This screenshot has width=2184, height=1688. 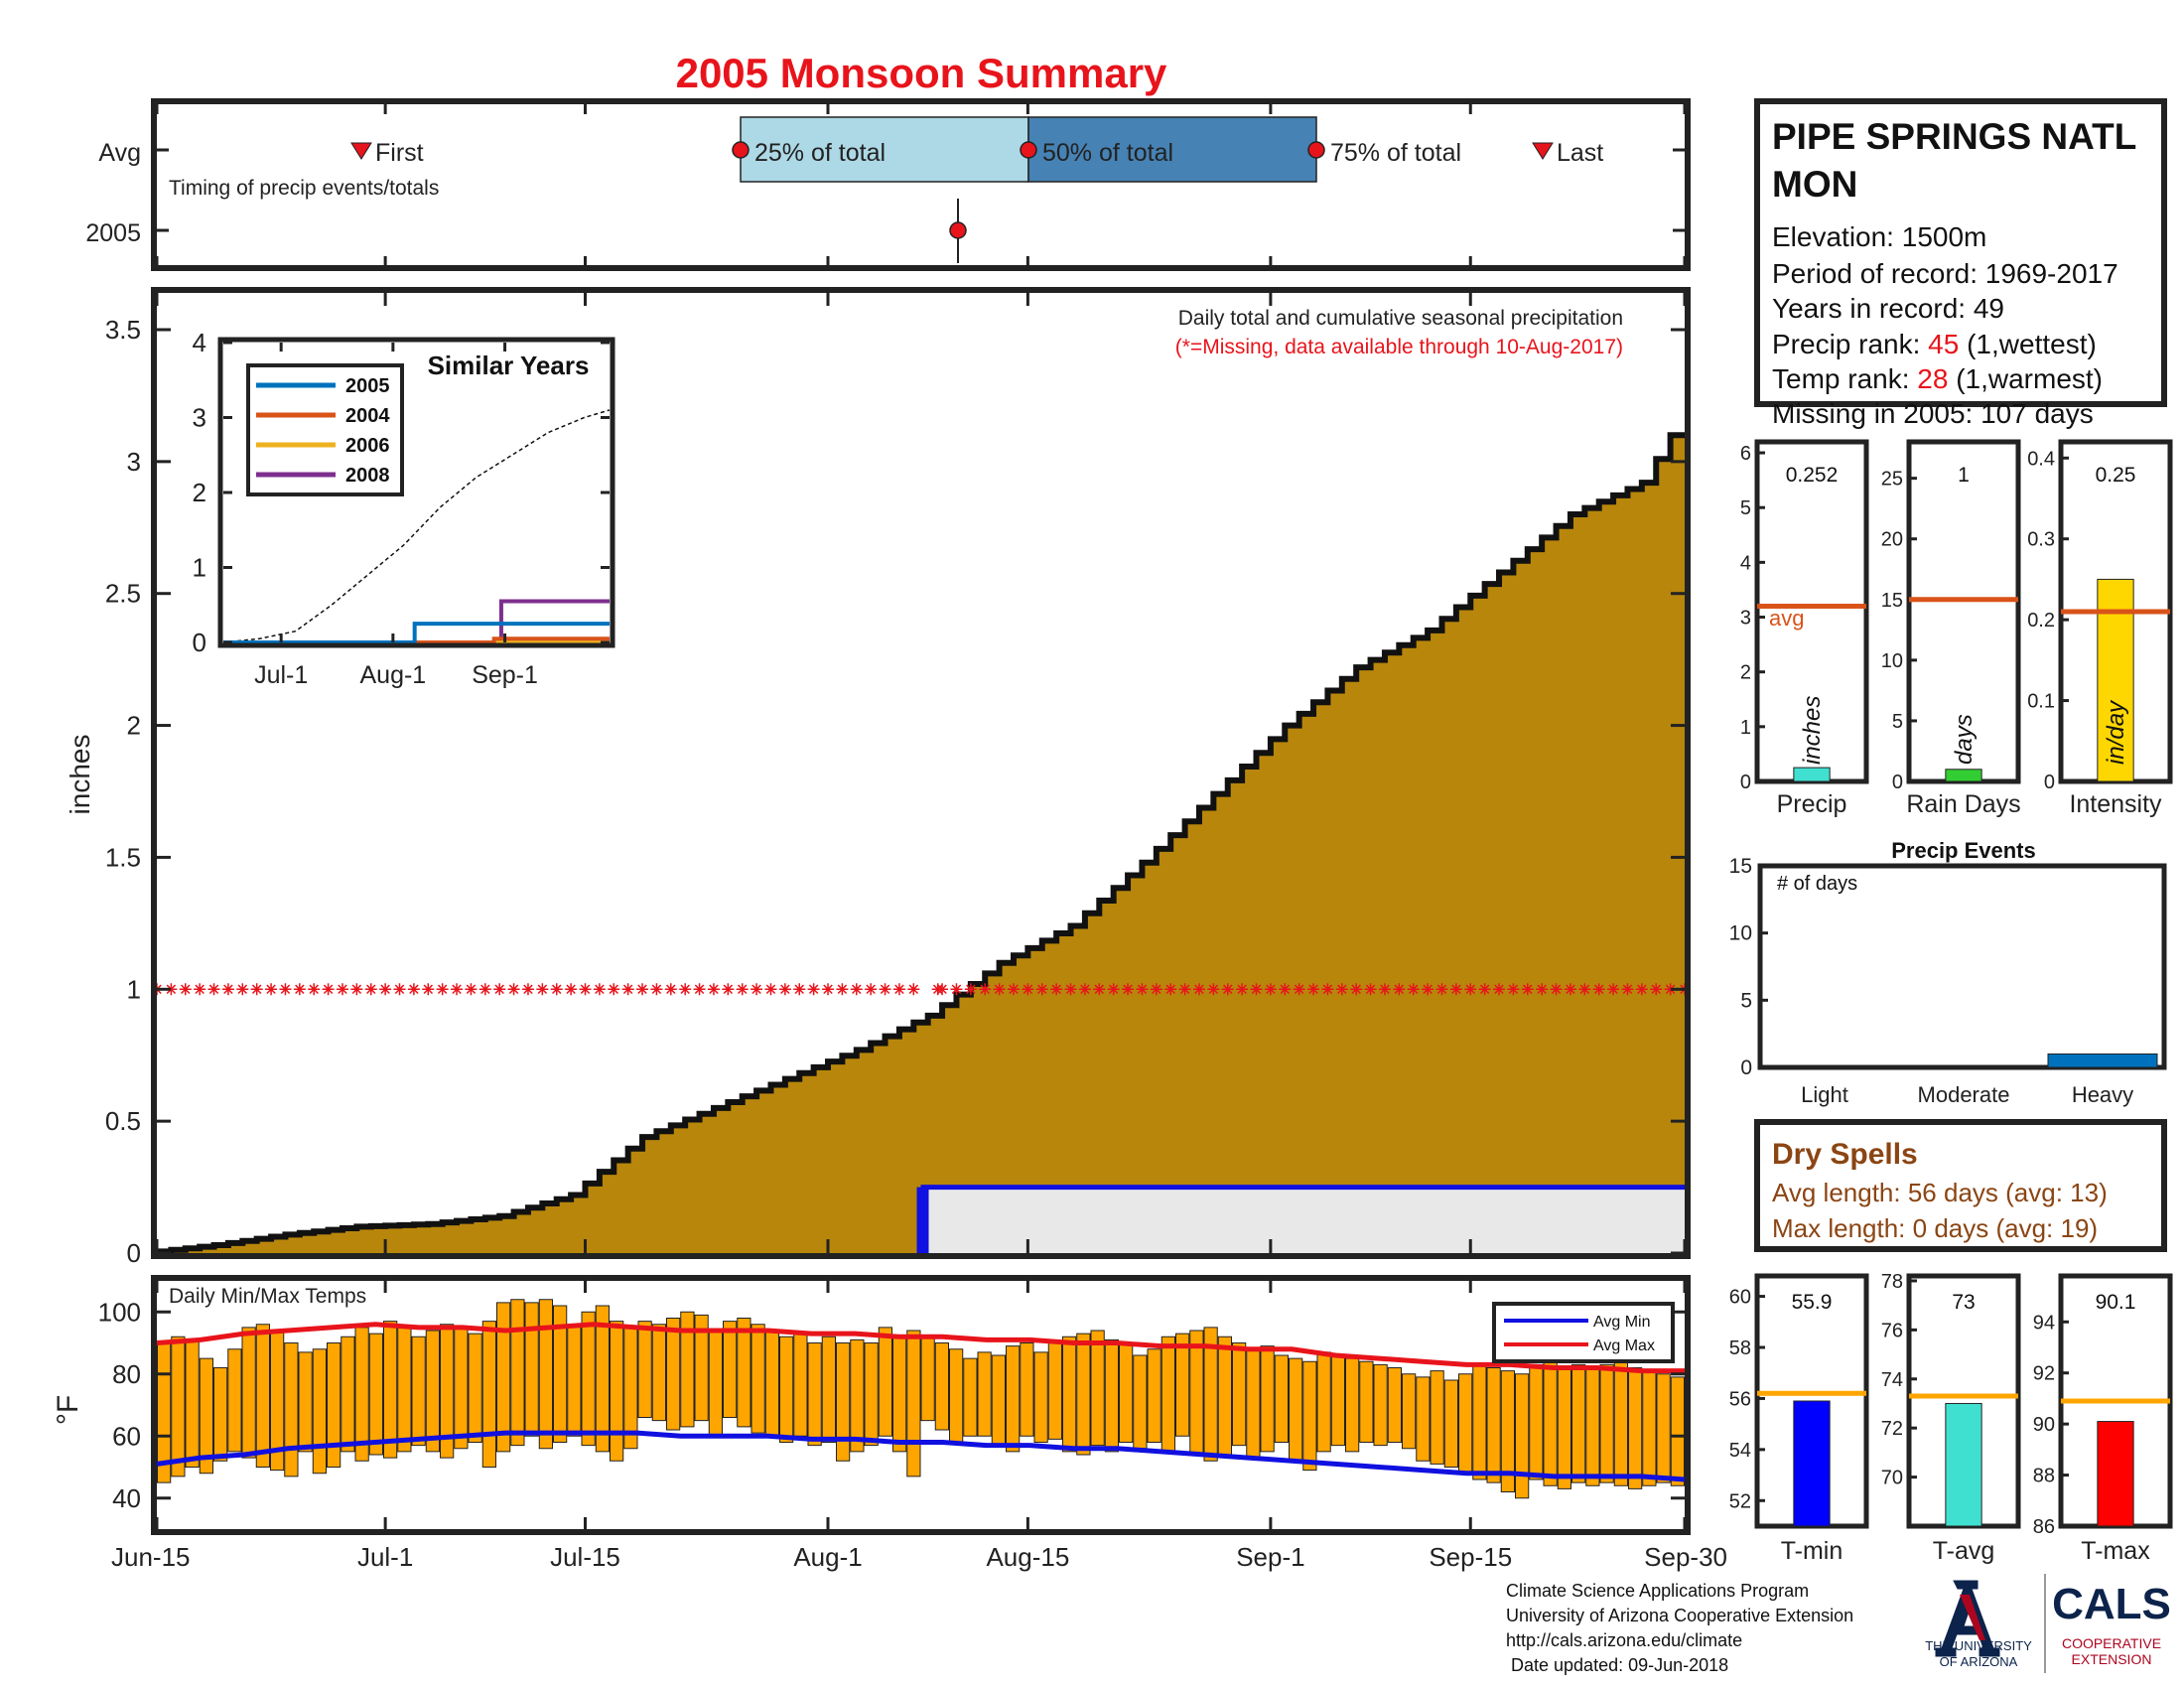 I want to click on inset-legend-label: 2004, so click(x=367, y=416).